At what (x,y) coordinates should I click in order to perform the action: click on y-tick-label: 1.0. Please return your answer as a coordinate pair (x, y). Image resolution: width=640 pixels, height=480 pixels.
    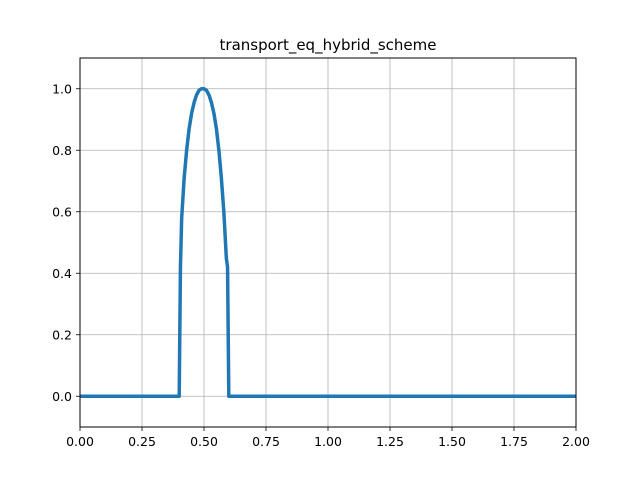
    Looking at the image, I should click on (62, 88).